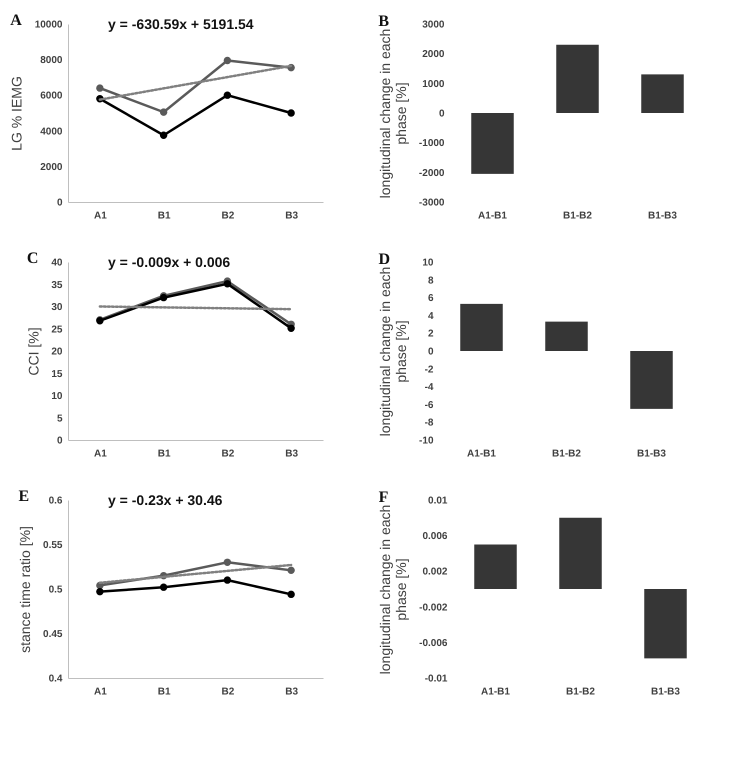  Describe the element at coordinates (436, 679) in the screenshot. I see `y-tick-label: -0.01` at that location.